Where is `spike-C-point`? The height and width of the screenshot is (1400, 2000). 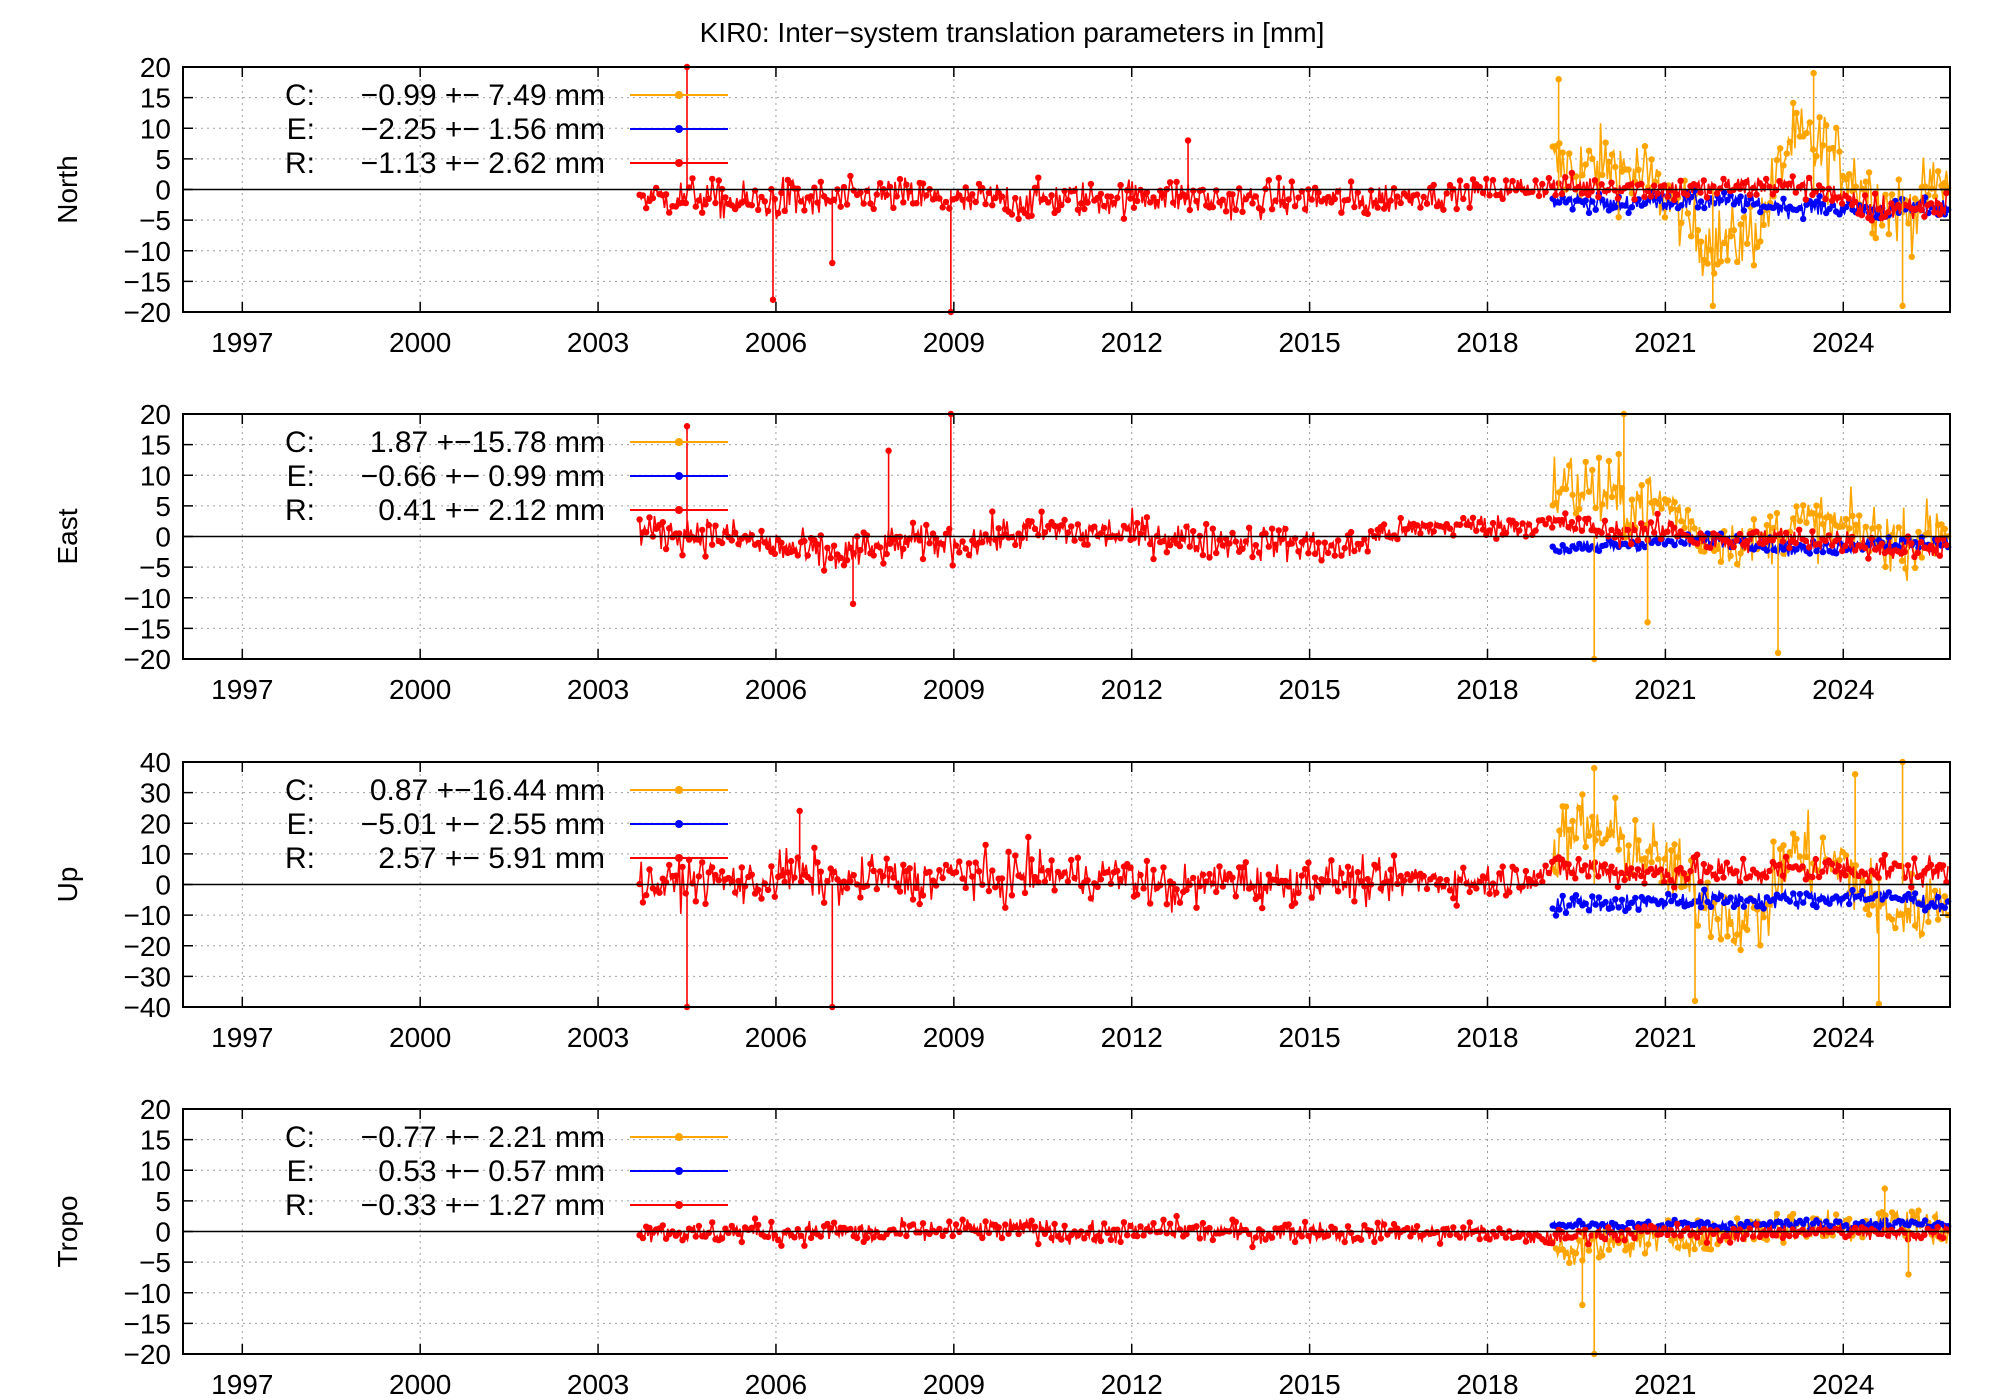
spike-C-point is located at coordinates (1879, 1004).